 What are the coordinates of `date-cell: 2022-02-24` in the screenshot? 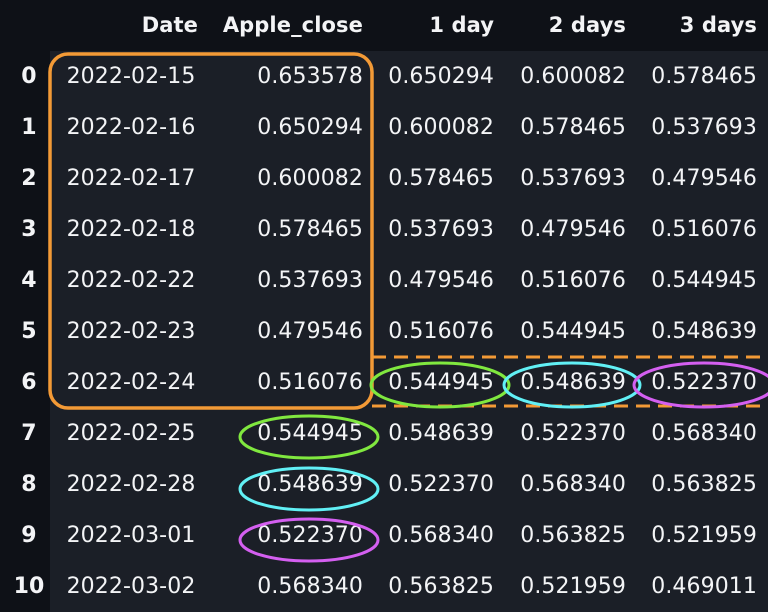 It's located at (131, 382).